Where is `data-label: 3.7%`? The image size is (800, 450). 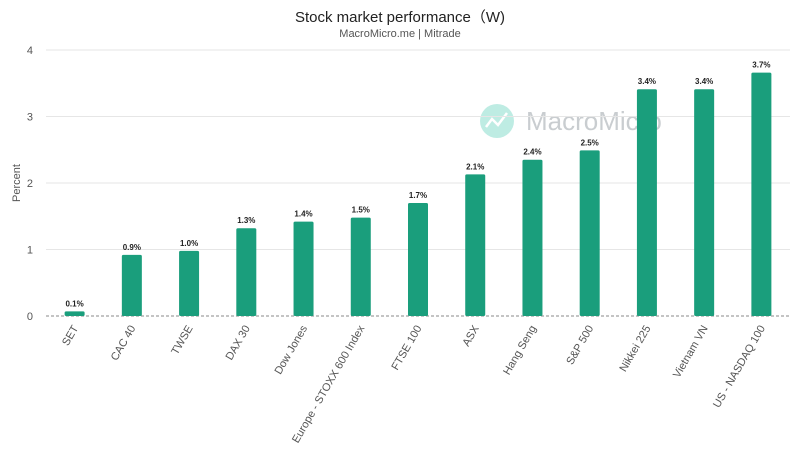
data-label: 3.7% is located at coordinates (761, 65).